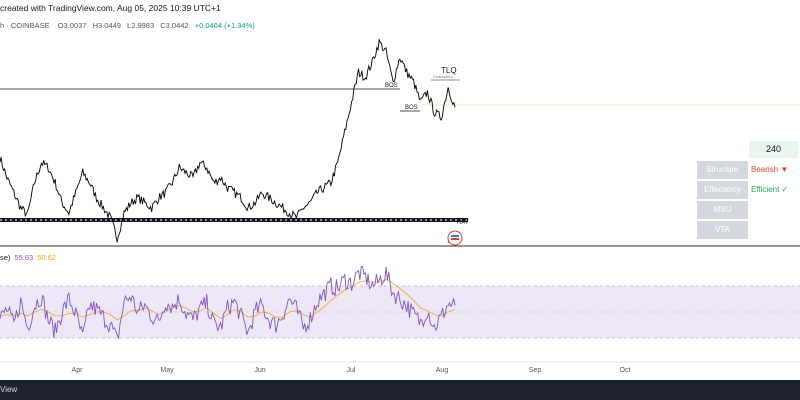 This screenshot has width=800, height=400. Describe the element at coordinates (722, 230) in the screenshot. I see `vta-label: VTA` at that location.